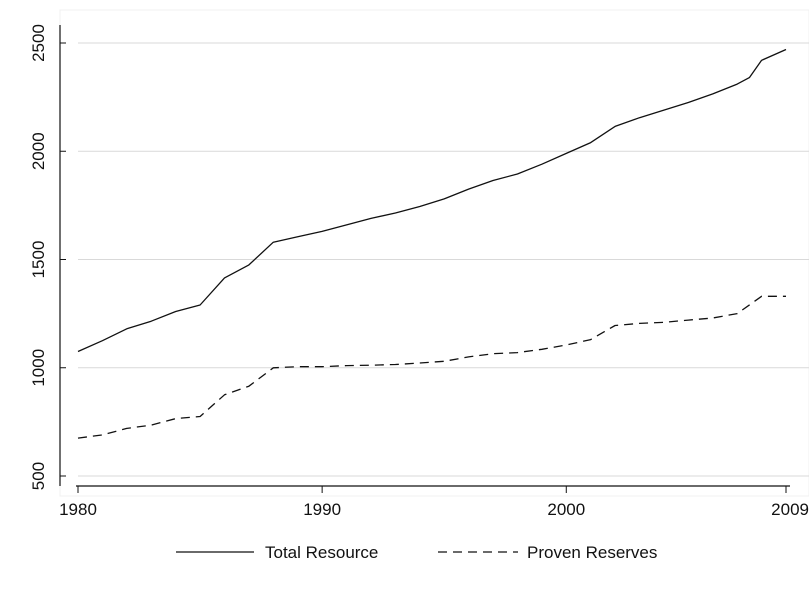  What do you see at coordinates (38, 260) in the screenshot?
I see `y-tick-label: 1500` at bounding box center [38, 260].